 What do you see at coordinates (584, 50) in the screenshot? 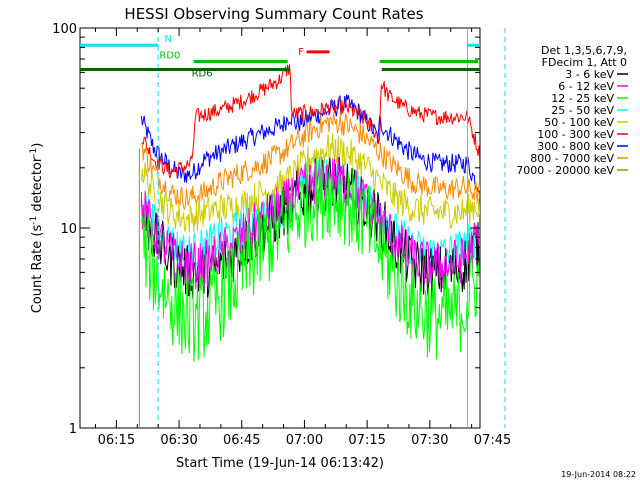
I see `legend-header: Det 1,3,5,6,7,9,` at bounding box center [584, 50].